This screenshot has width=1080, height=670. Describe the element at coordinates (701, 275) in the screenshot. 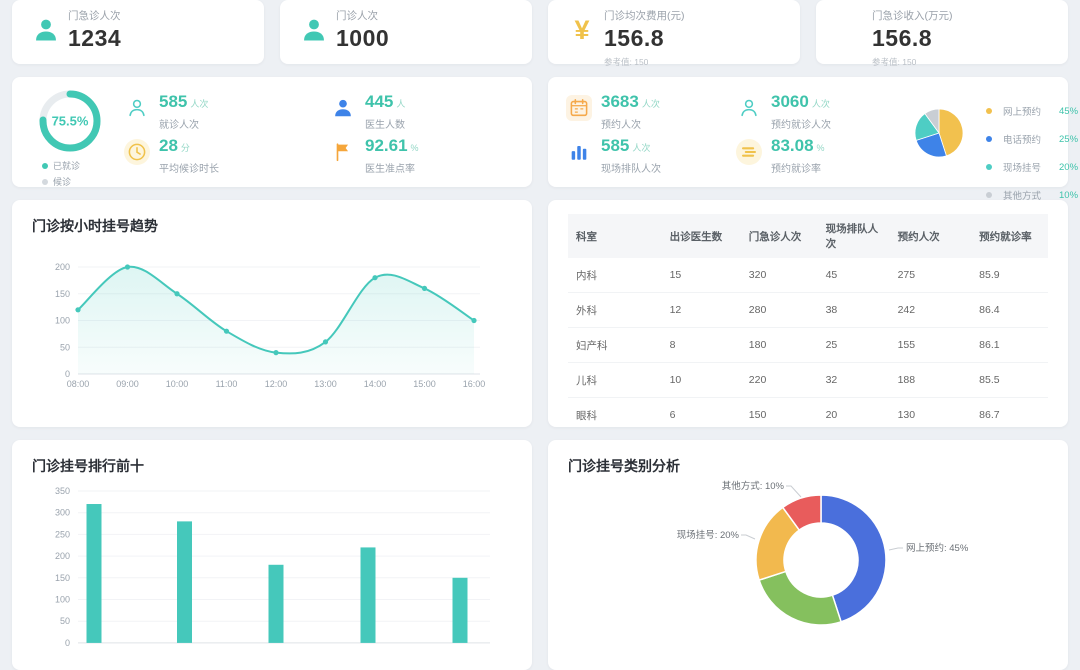

I see `table-cell: 15` at that location.